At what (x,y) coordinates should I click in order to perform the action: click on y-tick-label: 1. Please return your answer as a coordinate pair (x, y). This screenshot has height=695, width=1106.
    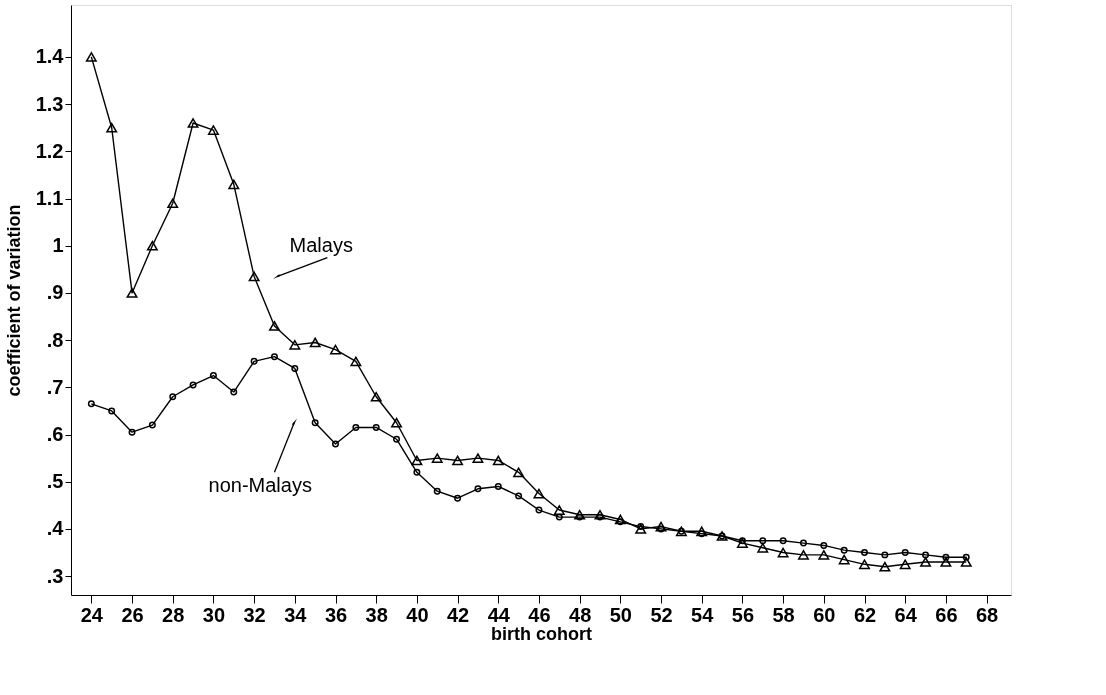
    Looking at the image, I should click on (58, 245).